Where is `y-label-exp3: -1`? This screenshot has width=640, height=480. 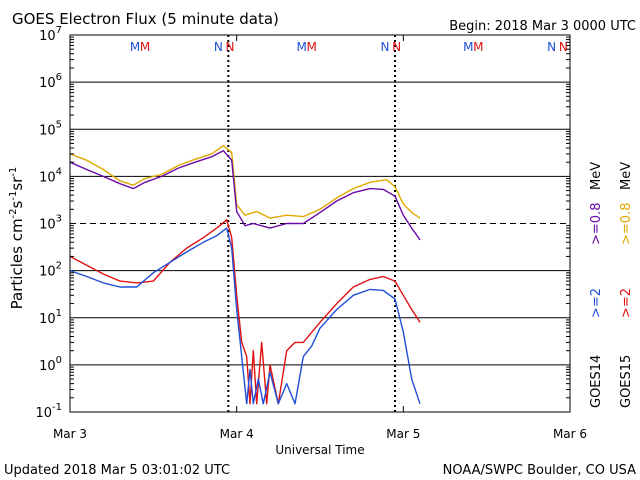
y-label-exp3: -1 is located at coordinates (13, 172).